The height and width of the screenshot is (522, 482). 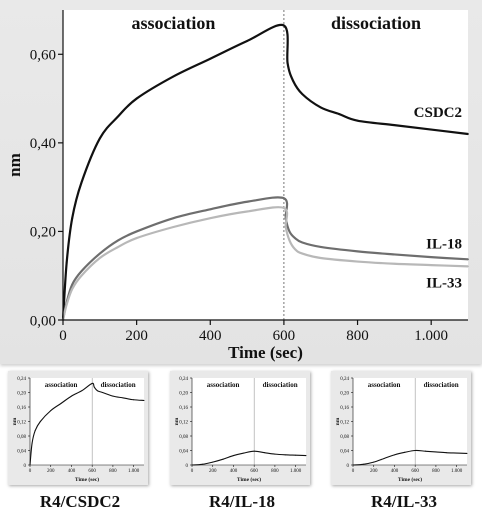 What do you see at coordinates (410, 421) in the screenshot?
I see `thumb3-plot-area` at bounding box center [410, 421].